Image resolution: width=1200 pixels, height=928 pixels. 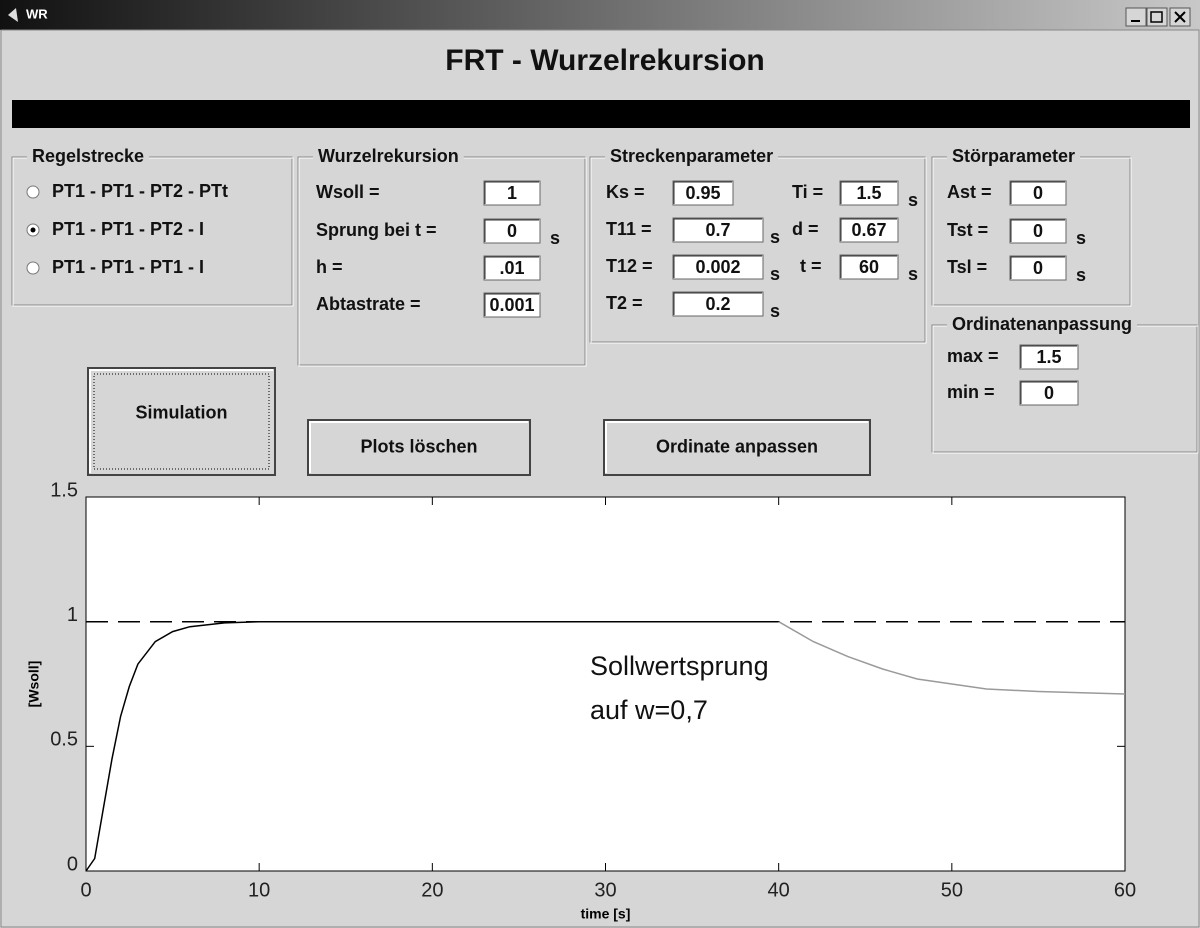 I want to click on x-tick-label: 50, so click(x=952, y=890).